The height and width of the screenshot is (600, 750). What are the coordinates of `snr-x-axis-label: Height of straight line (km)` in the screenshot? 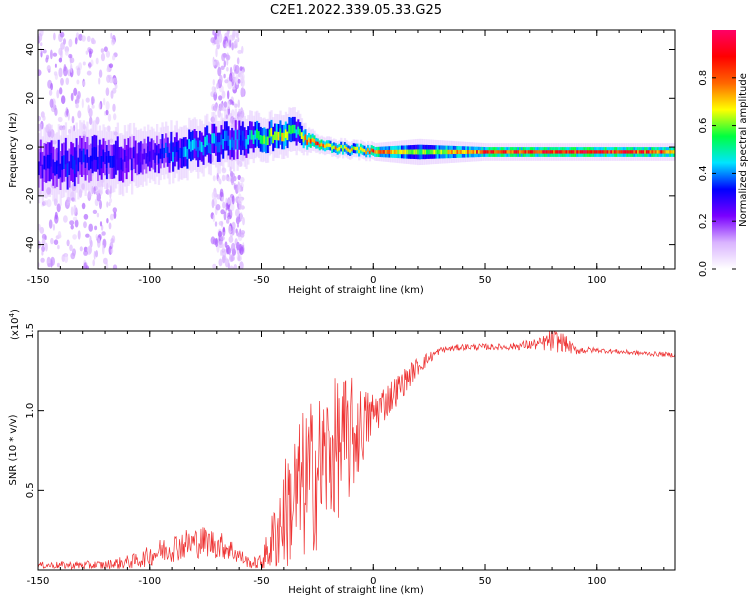 It's located at (356, 590).